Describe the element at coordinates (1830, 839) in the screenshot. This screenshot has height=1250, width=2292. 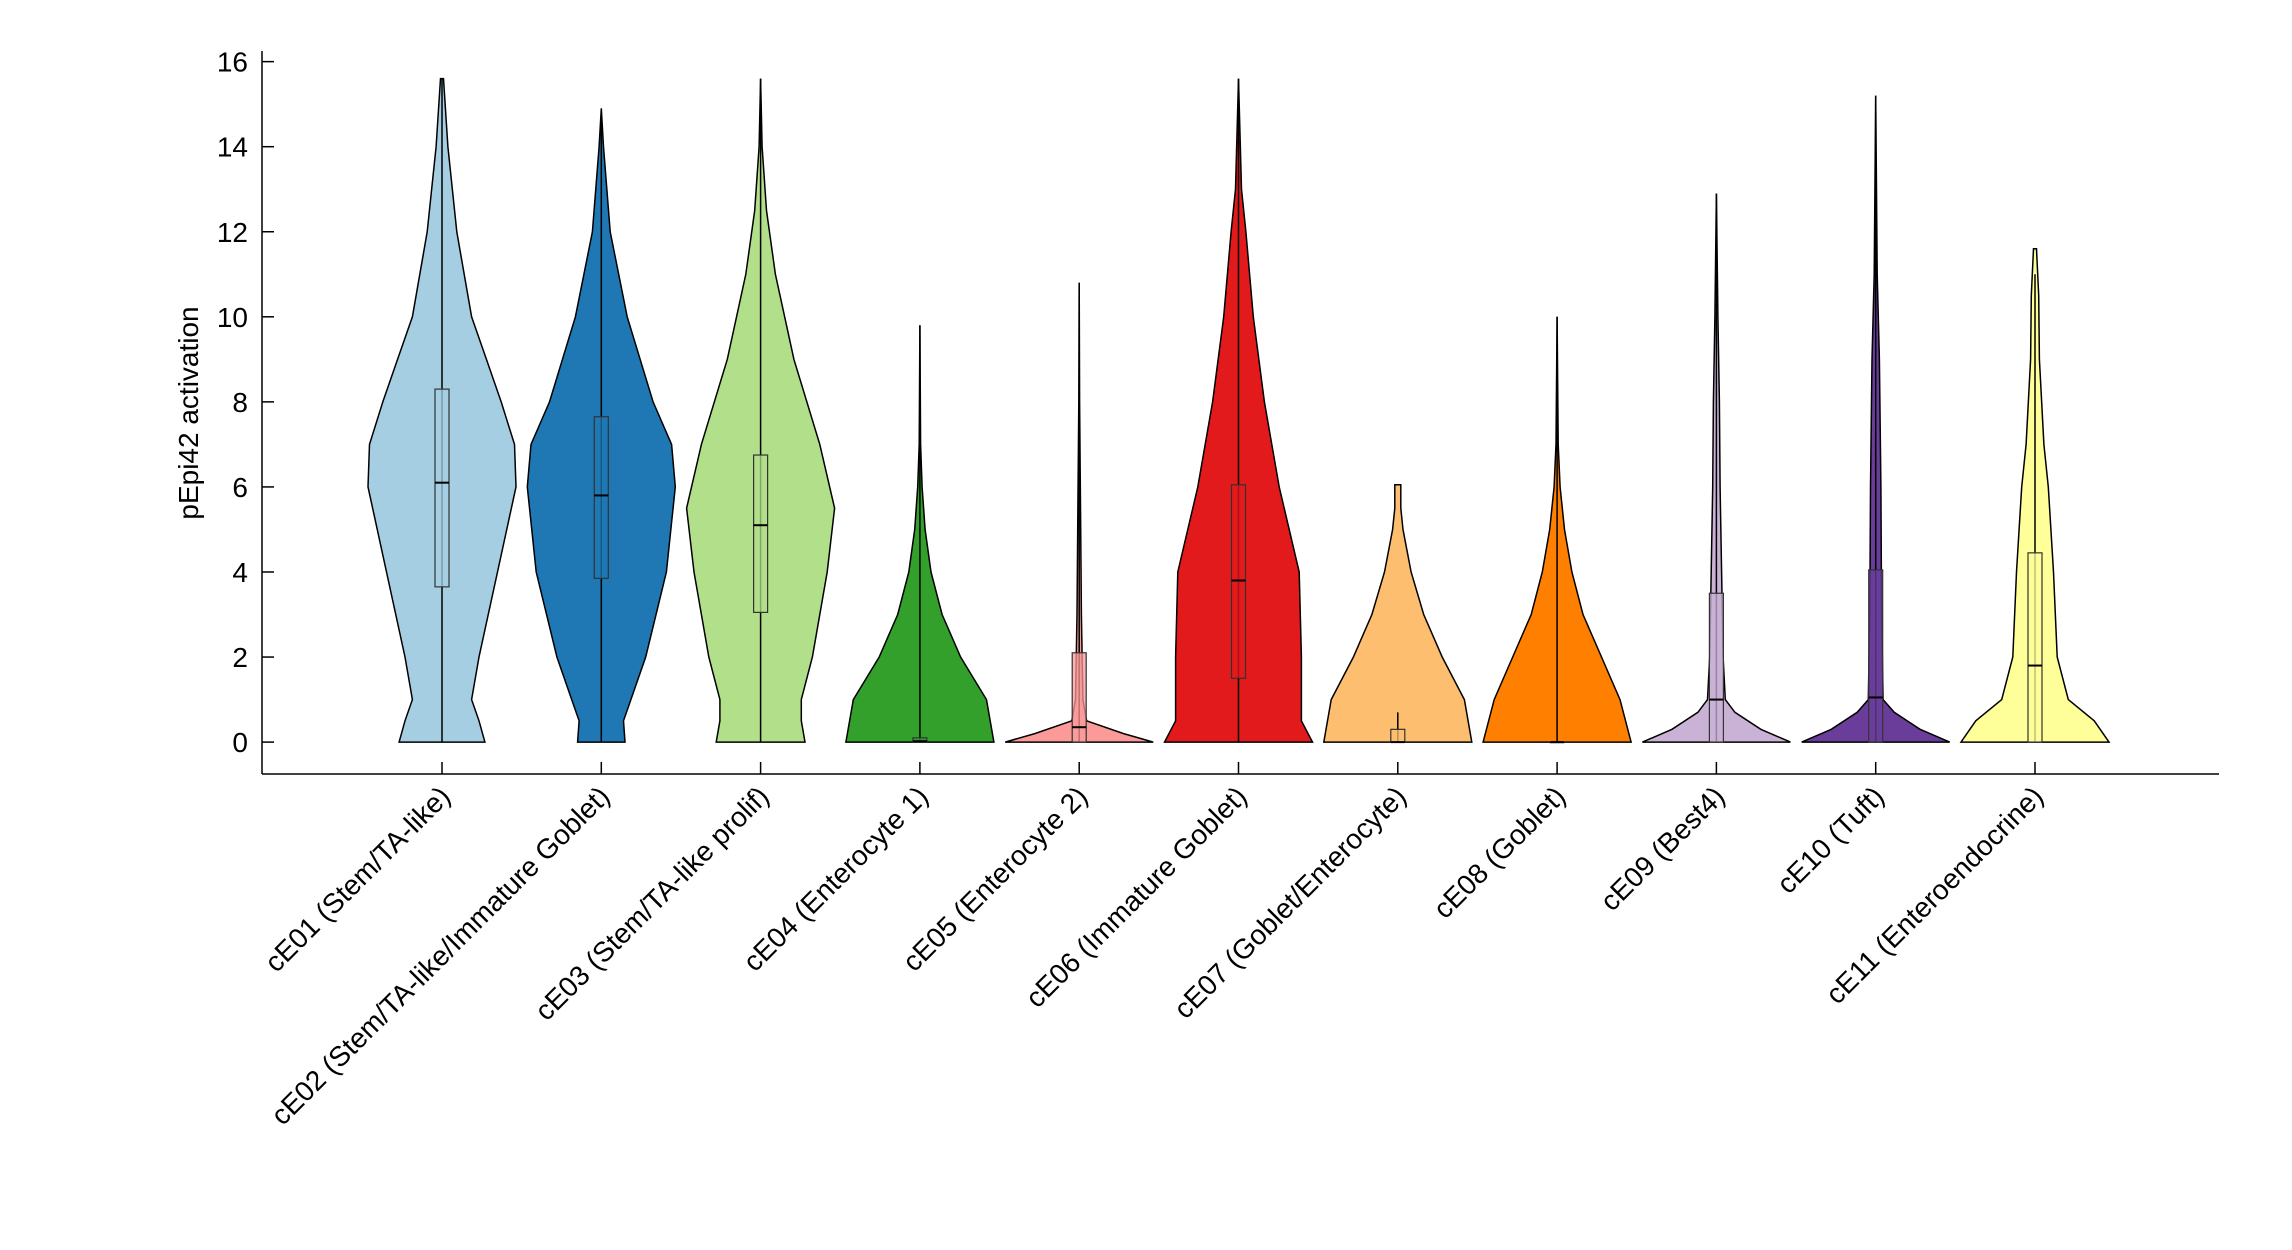
I see `x-tick-label: cE10 (Tuft)` at that location.